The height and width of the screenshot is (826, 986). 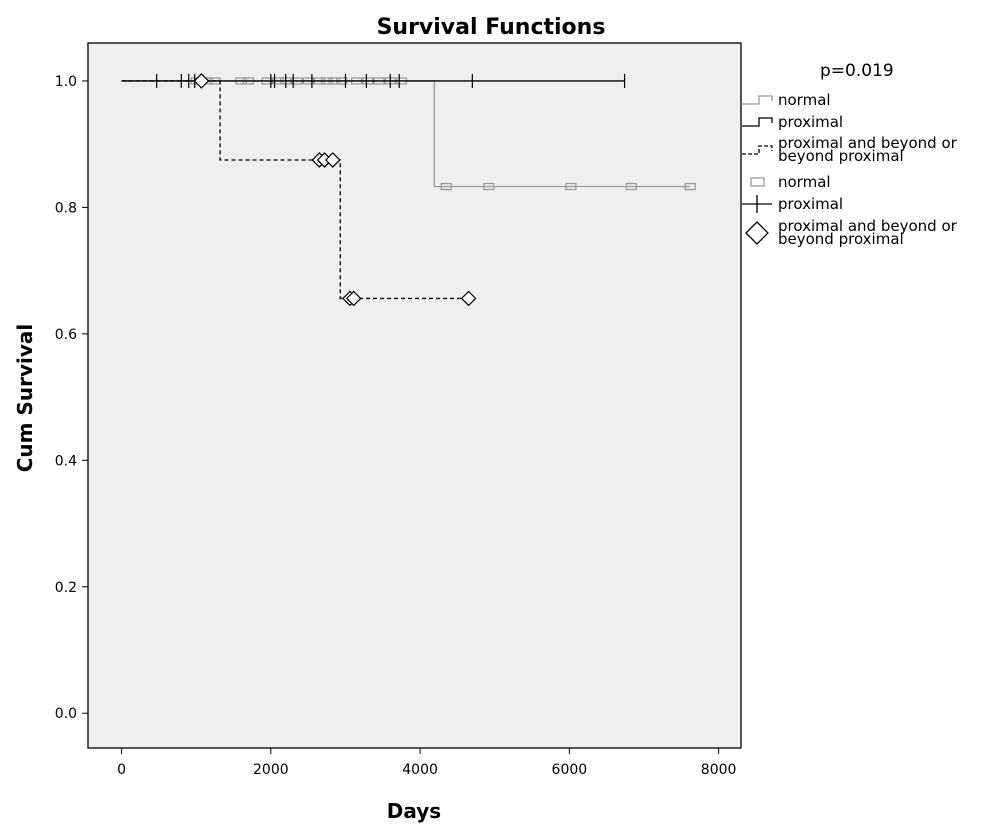 I want to click on x-tick-label: 0, so click(x=121, y=770).